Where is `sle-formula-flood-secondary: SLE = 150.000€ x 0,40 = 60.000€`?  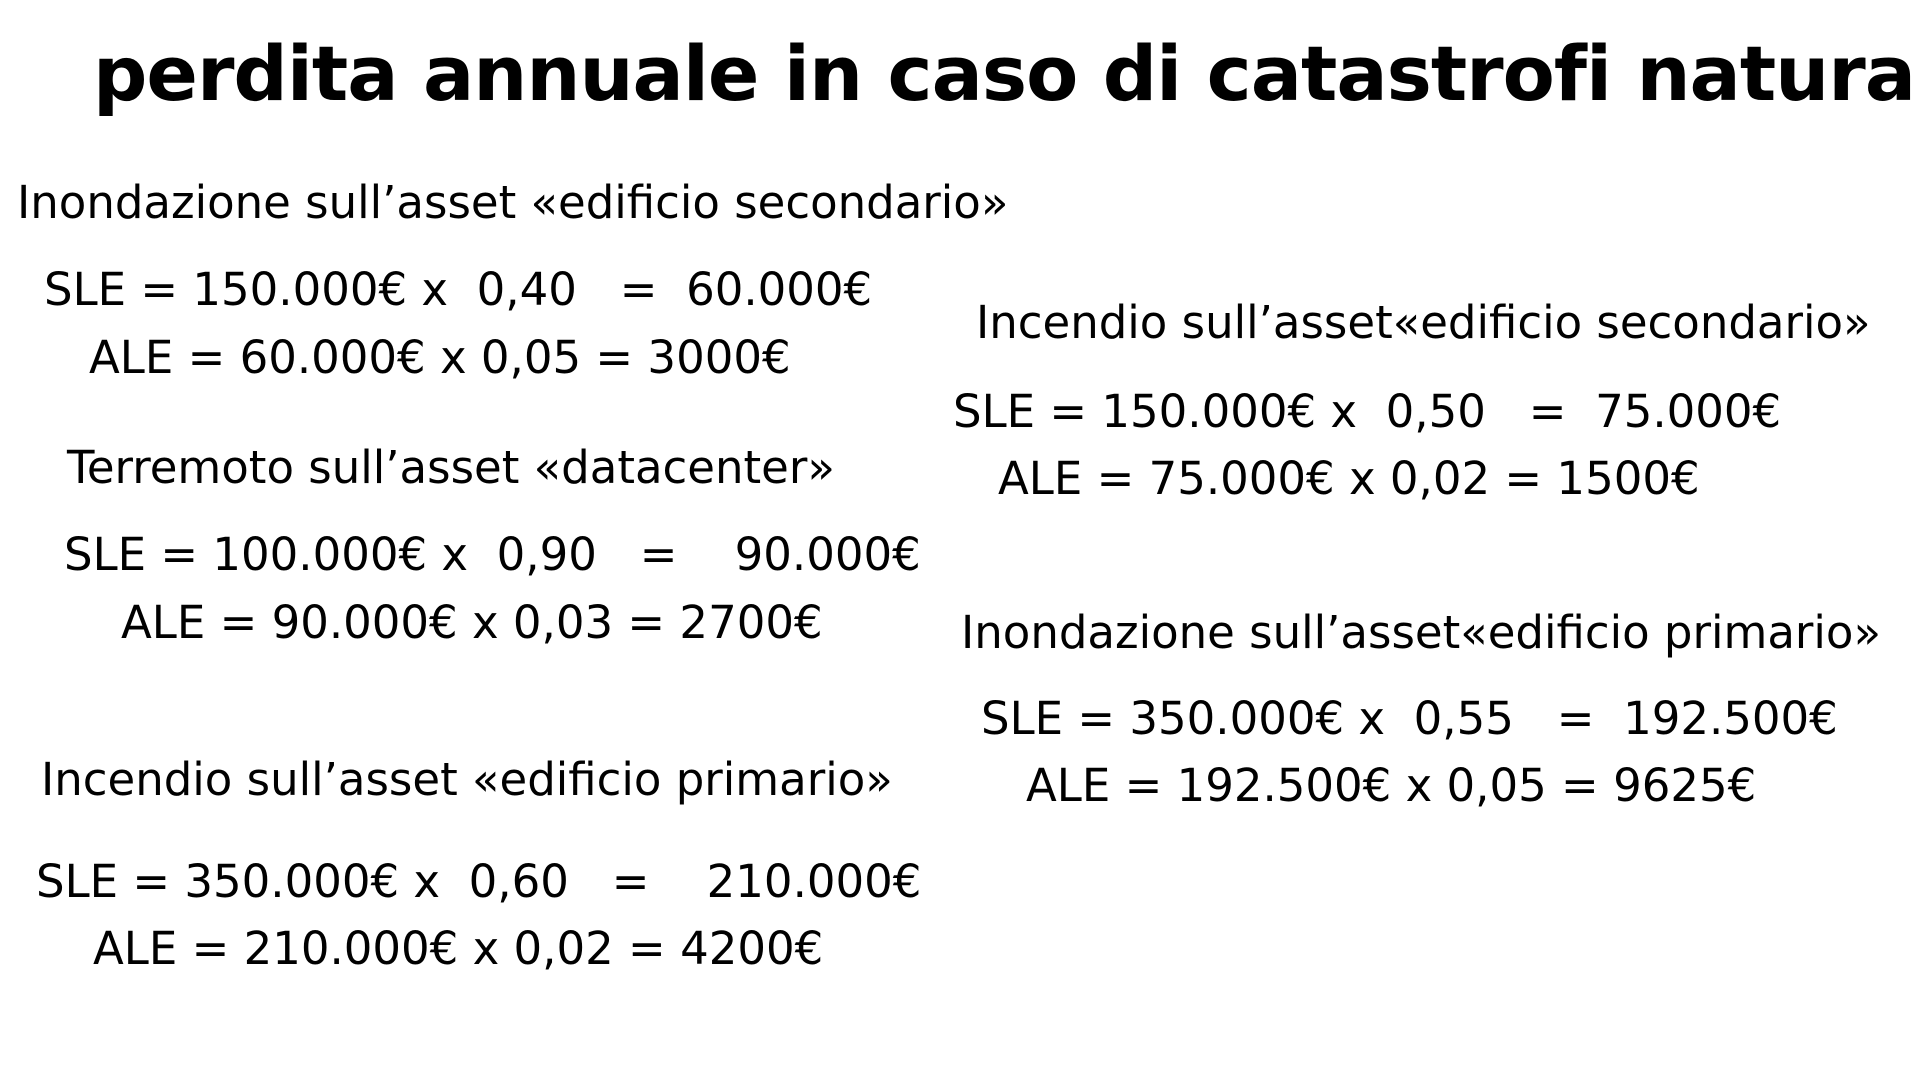 sle-formula-flood-secondary: SLE = 150.000€ x 0,40 = 60.000€ is located at coordinates (458, 289).